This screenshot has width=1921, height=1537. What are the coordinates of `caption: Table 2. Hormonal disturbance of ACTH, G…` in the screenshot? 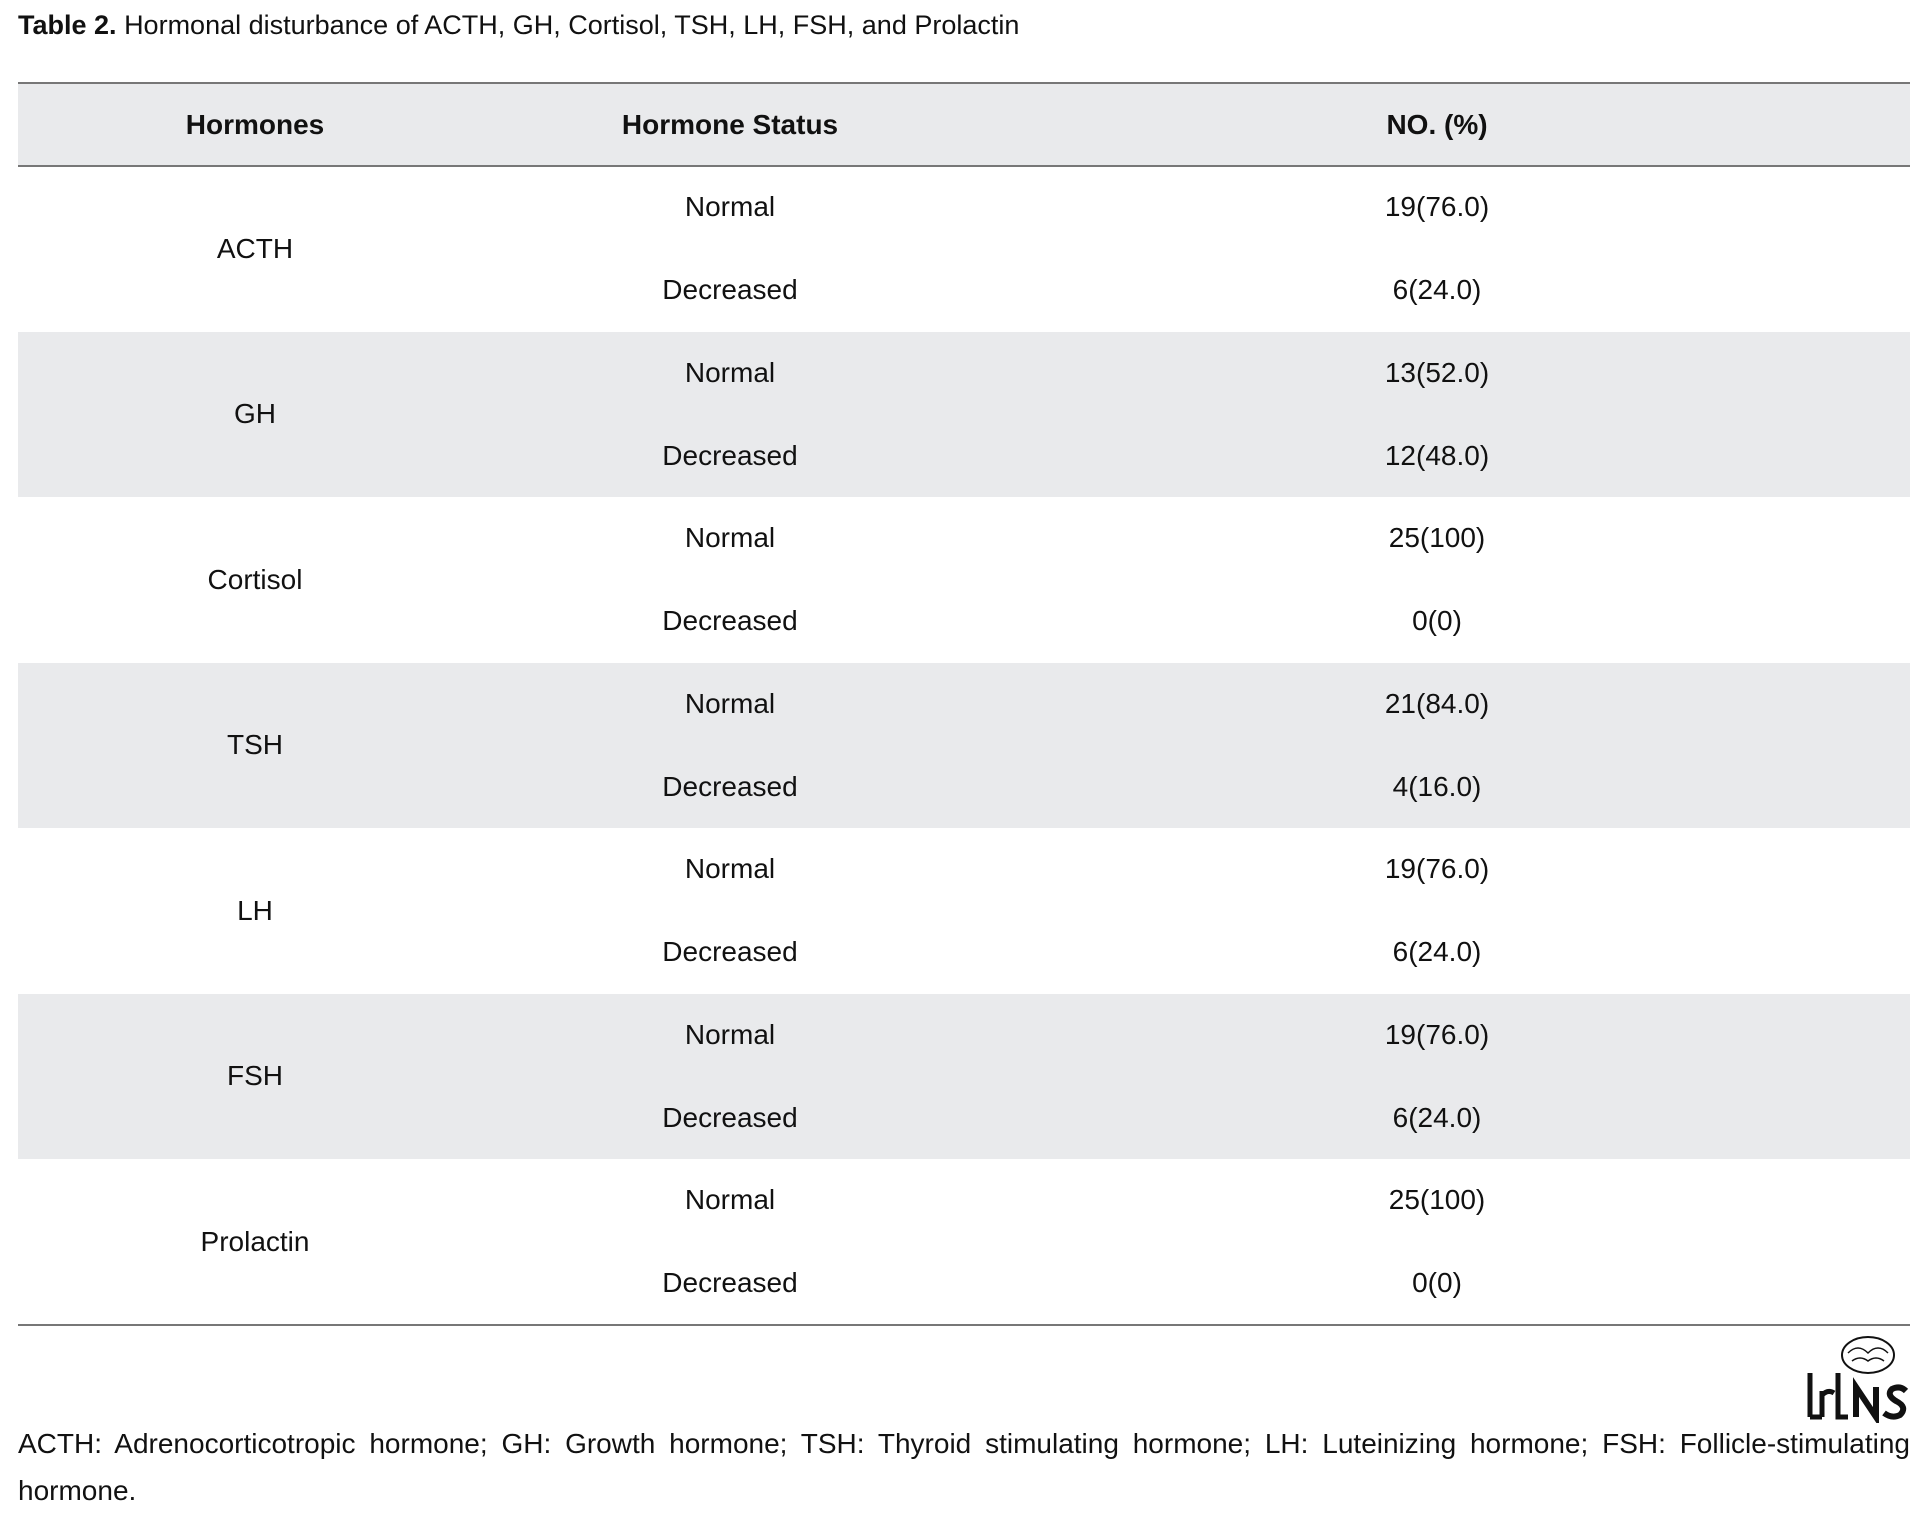 It's located at (518, 25).